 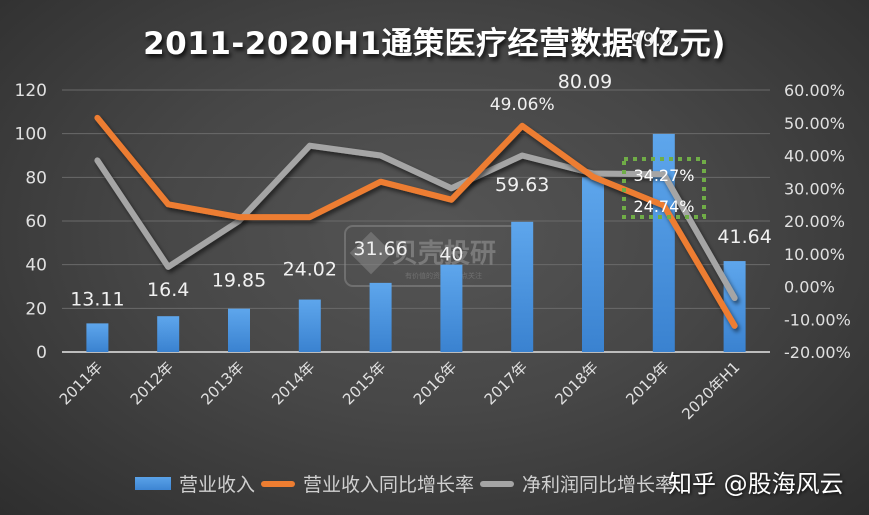 I want to click on svg-text: 20.00%, so click(x=814, y=221).